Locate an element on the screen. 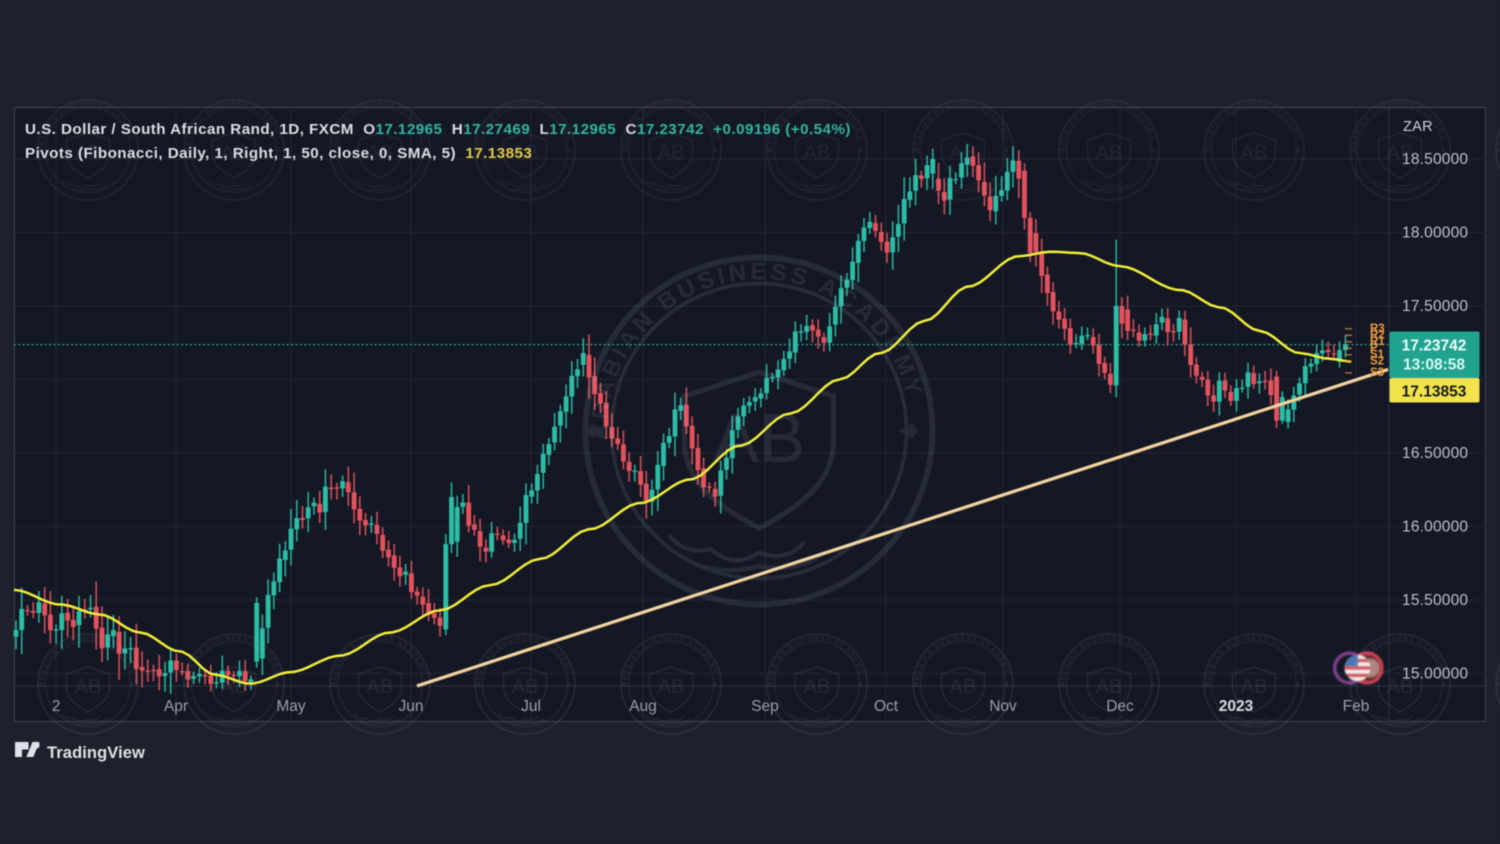 This screenshot has width=1500, height=844. svg-text: 16.00000 is located at coordinates (1435, 527).